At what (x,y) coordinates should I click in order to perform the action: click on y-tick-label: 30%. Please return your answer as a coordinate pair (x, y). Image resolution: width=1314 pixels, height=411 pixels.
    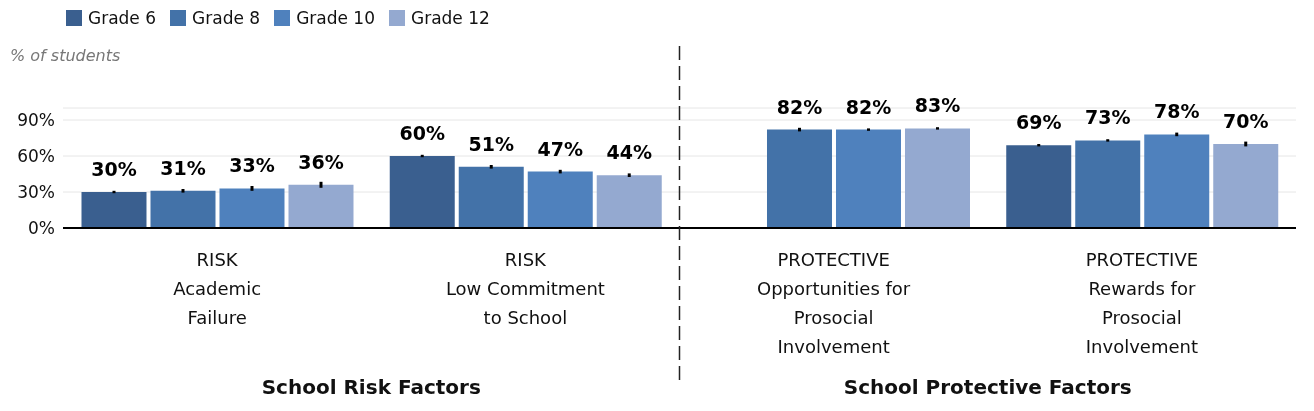
    Looking at the image, I should click on (36, 192).